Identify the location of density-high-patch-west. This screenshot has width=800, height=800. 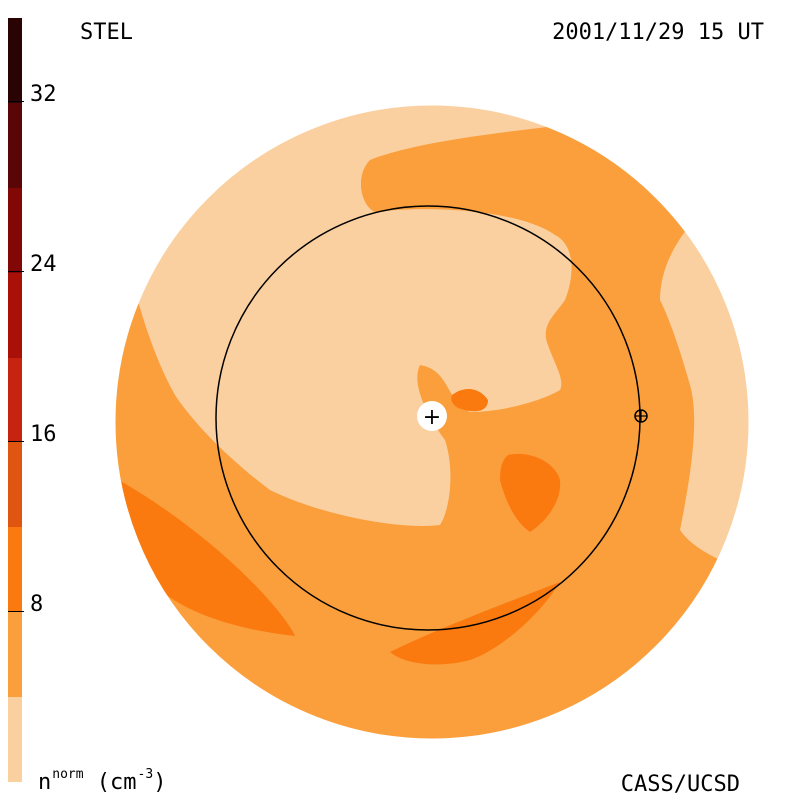
(205, 553).